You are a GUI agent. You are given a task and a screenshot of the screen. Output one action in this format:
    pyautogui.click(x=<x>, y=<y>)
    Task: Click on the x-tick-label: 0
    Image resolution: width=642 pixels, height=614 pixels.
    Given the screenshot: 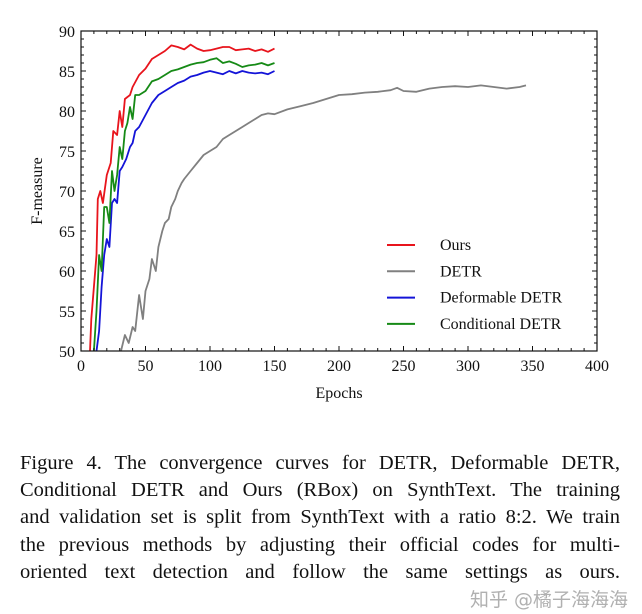 What is the action you would take?
    pyautogui.click(x=81, y=366)
    